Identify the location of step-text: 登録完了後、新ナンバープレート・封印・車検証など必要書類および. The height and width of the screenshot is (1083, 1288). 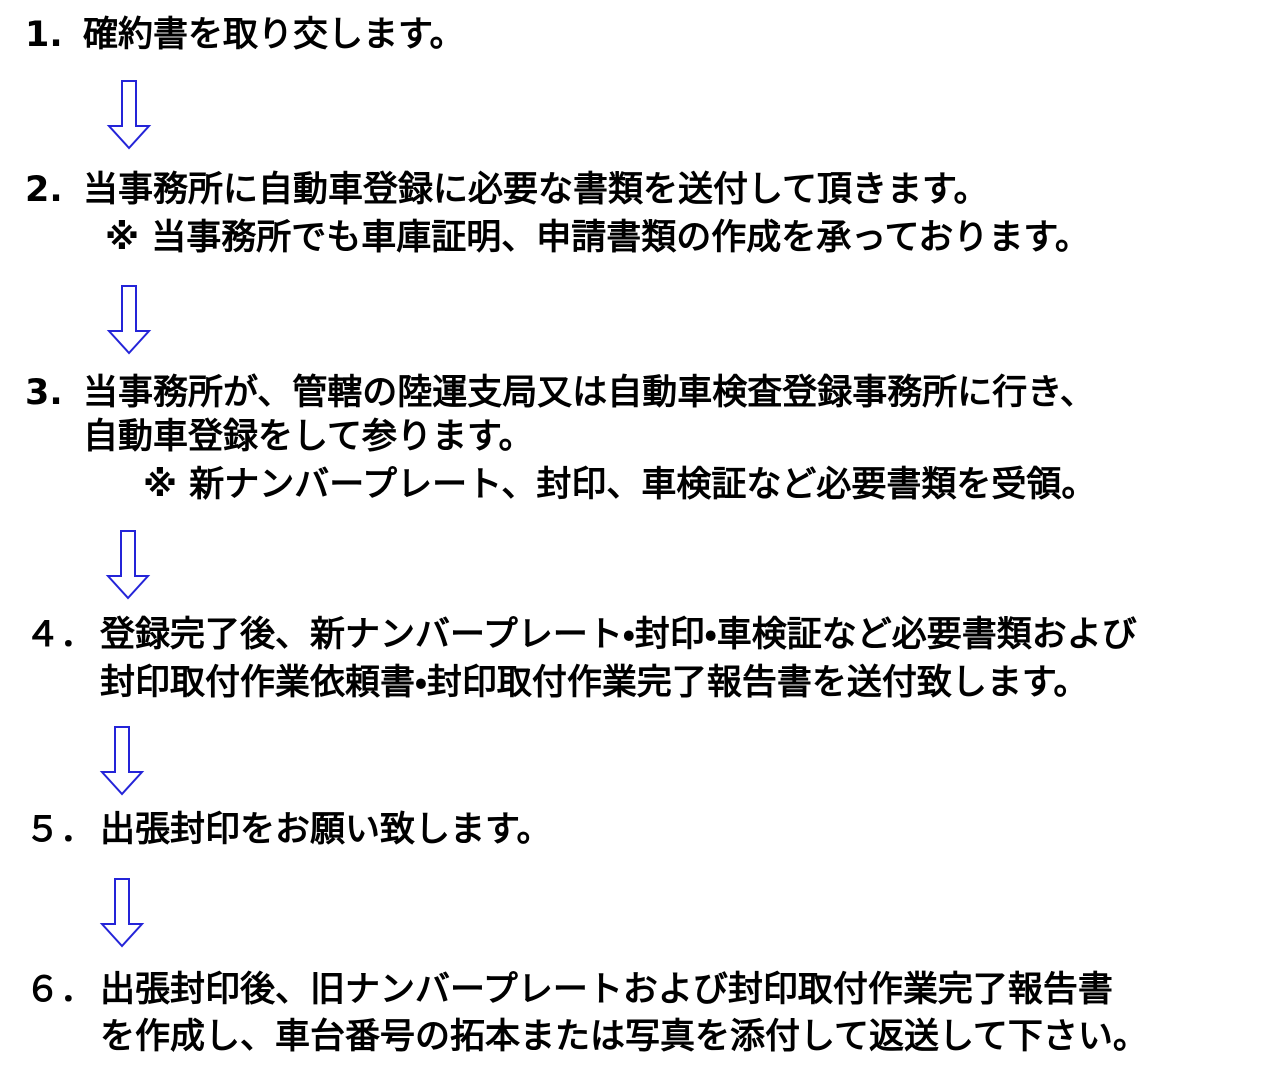
(618, 635).